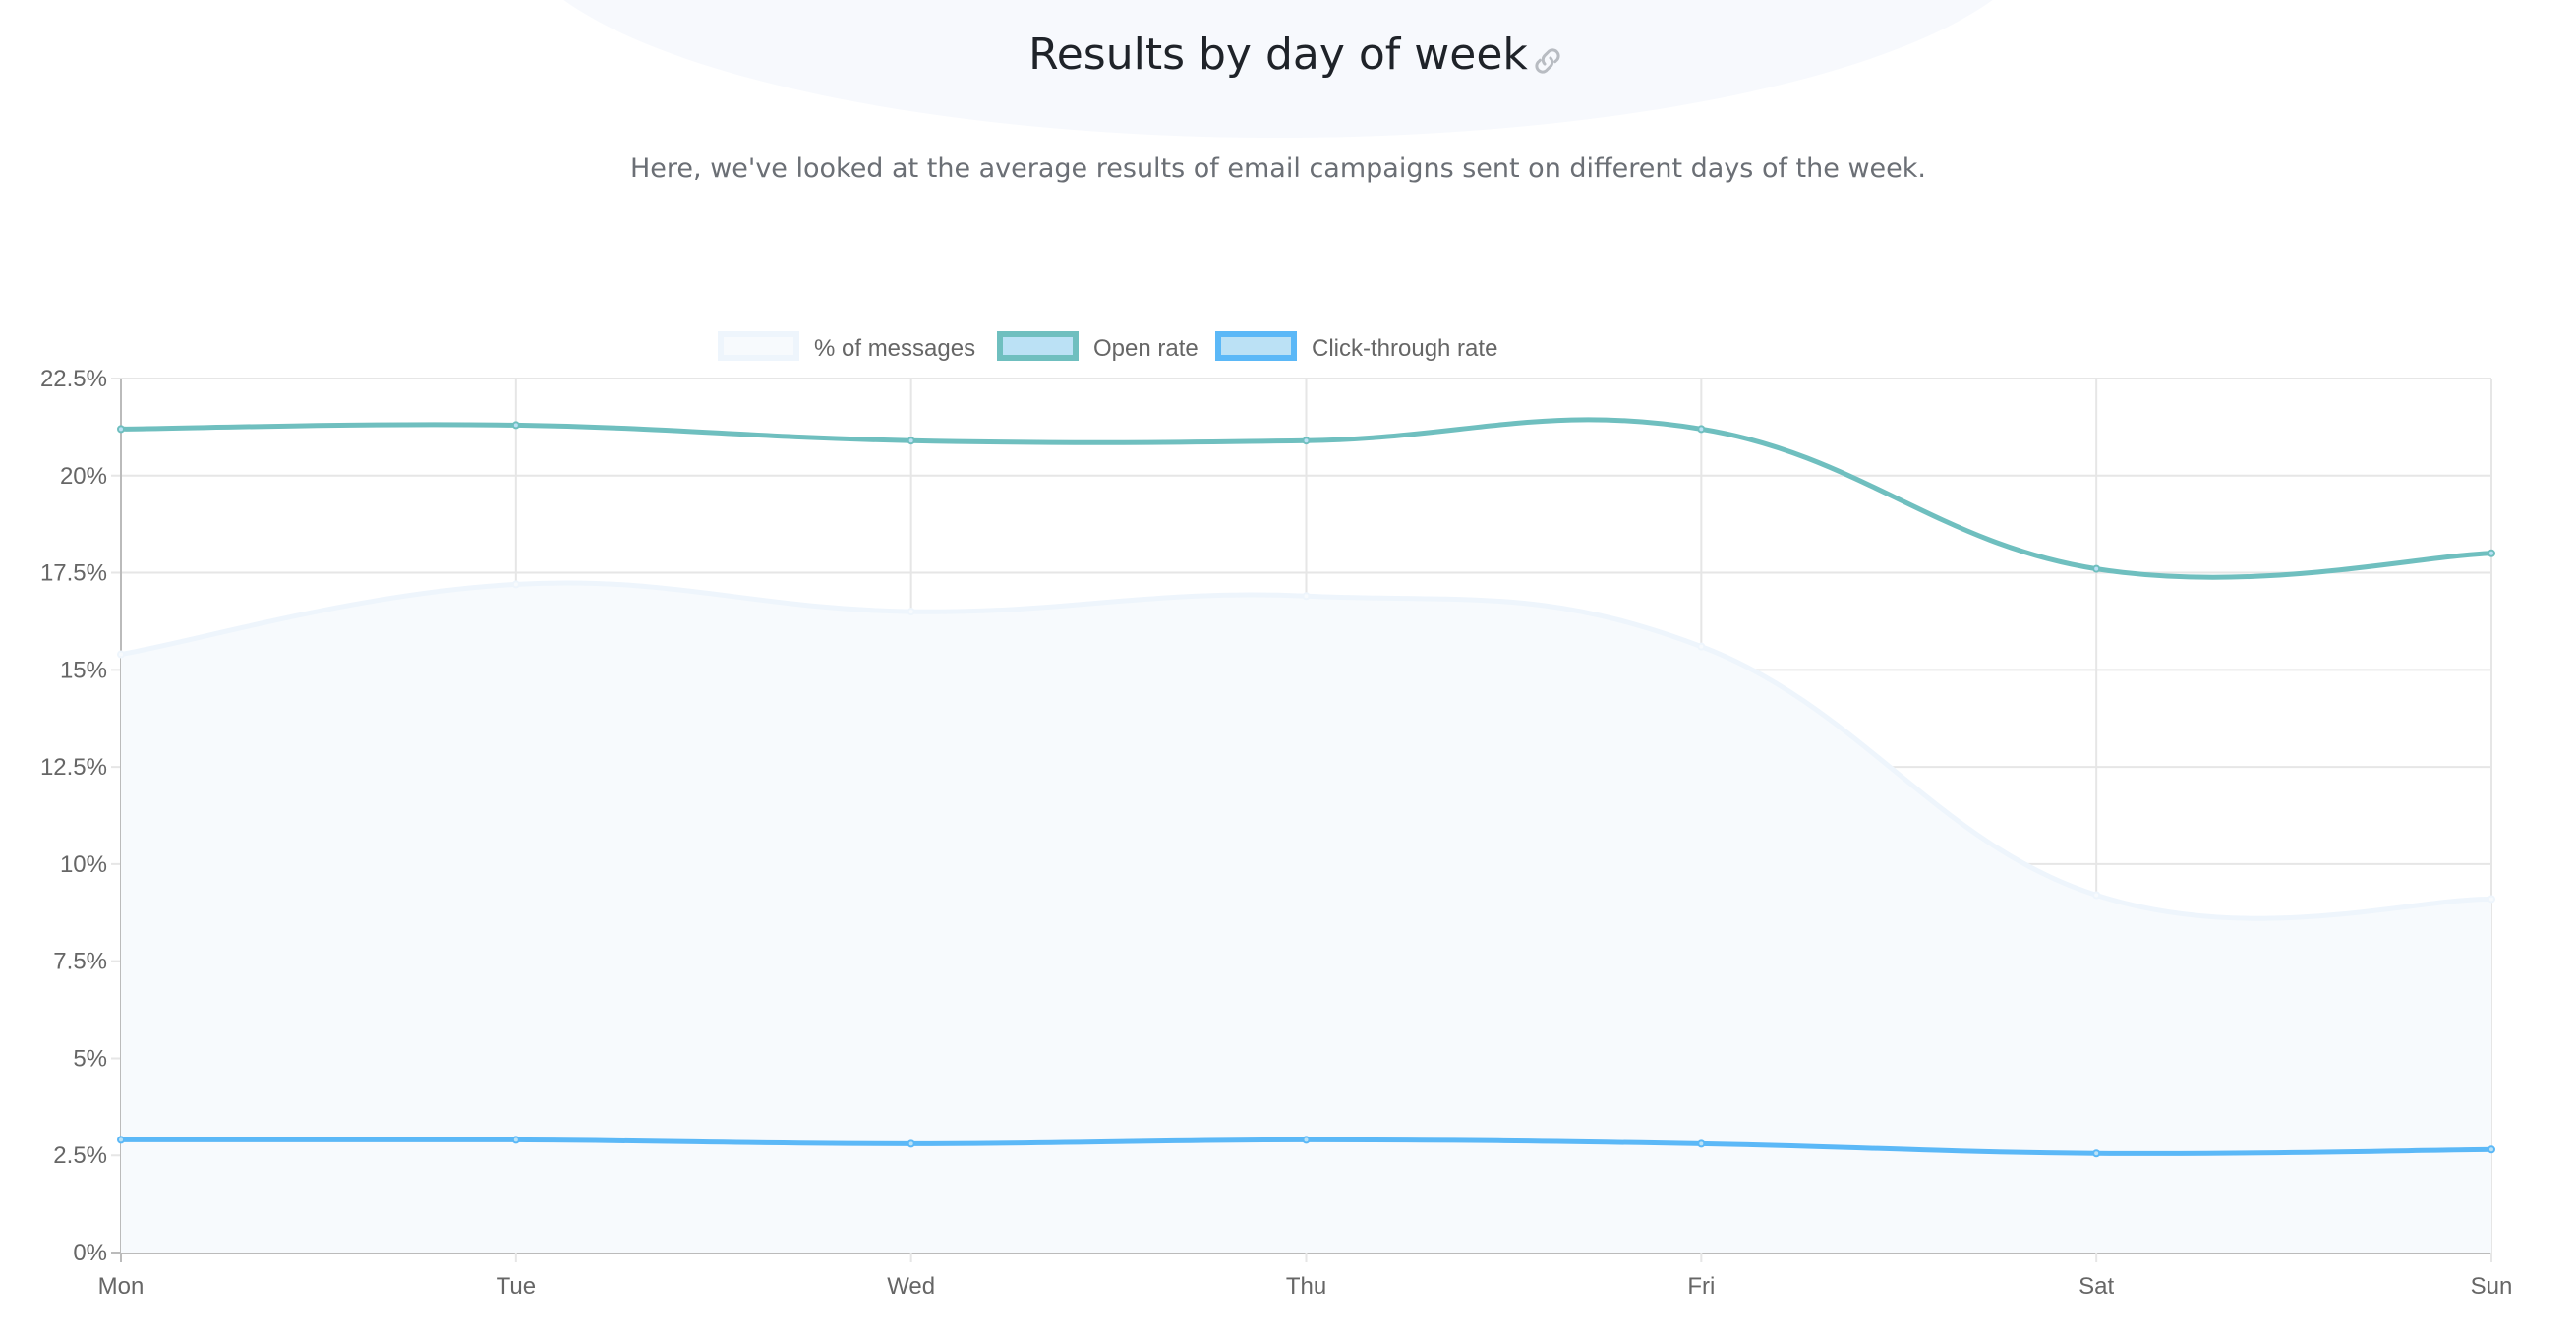  Describe the element at coordinates (90, 1058) in the screenshot. I see `y-tick-label: 5%` at that location.